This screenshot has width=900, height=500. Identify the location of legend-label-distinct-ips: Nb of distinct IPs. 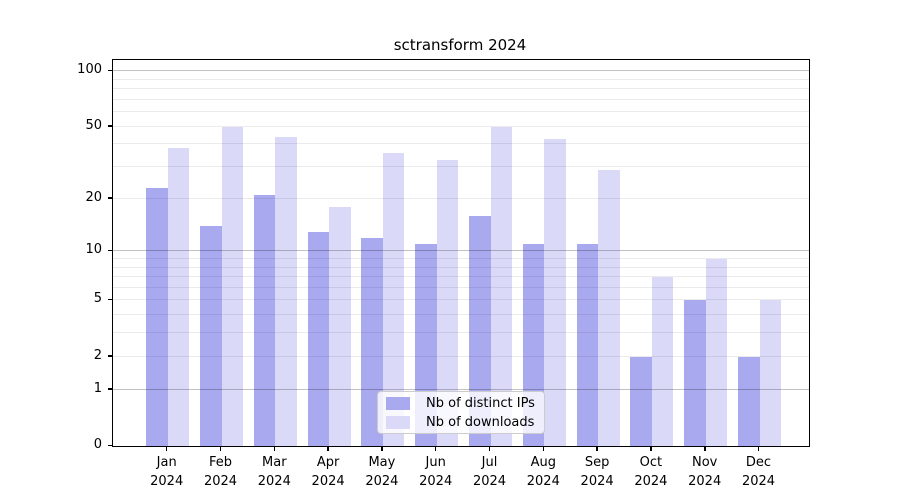
(480, 403).